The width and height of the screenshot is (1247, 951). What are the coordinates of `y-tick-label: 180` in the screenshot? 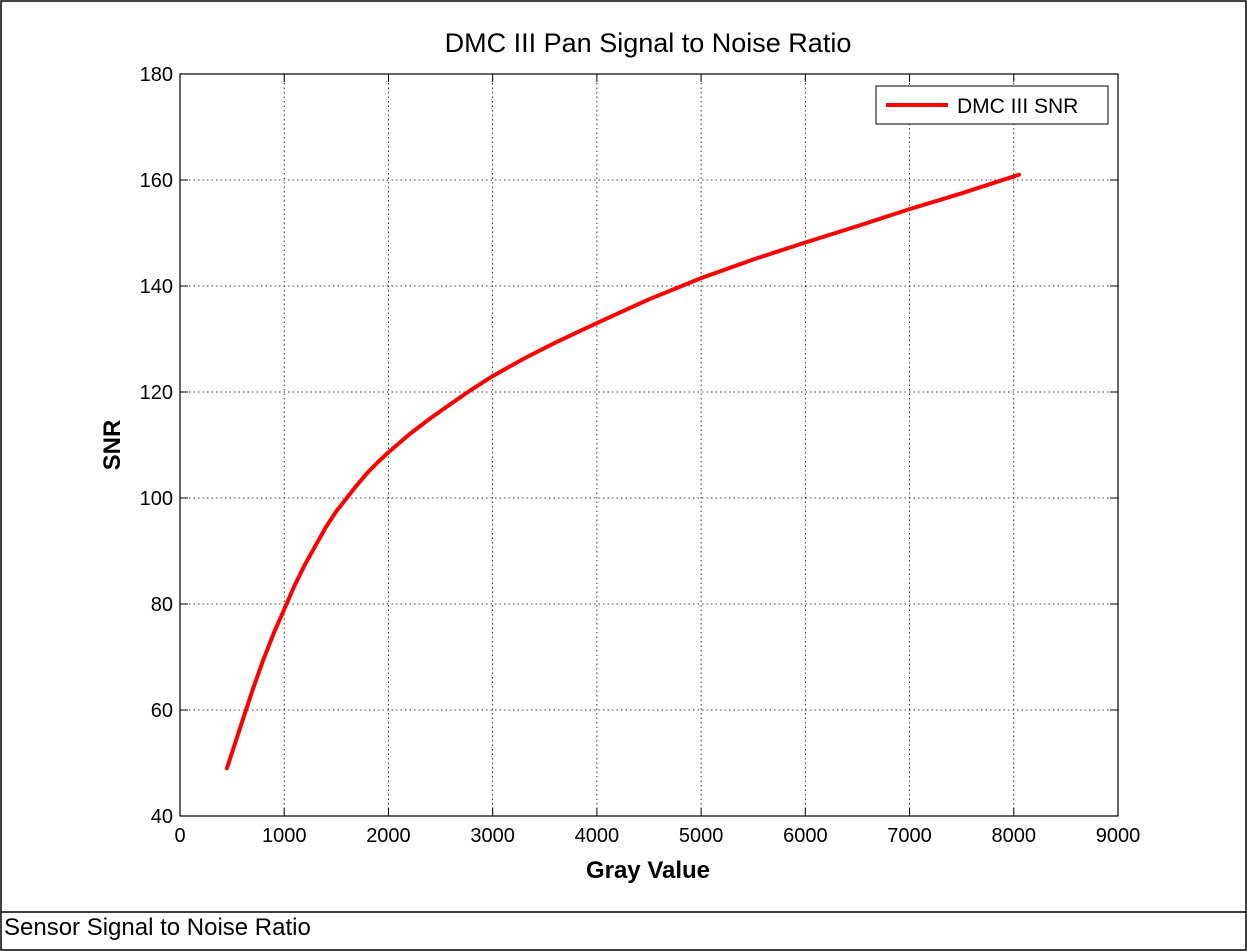 It's located at (156, 75).